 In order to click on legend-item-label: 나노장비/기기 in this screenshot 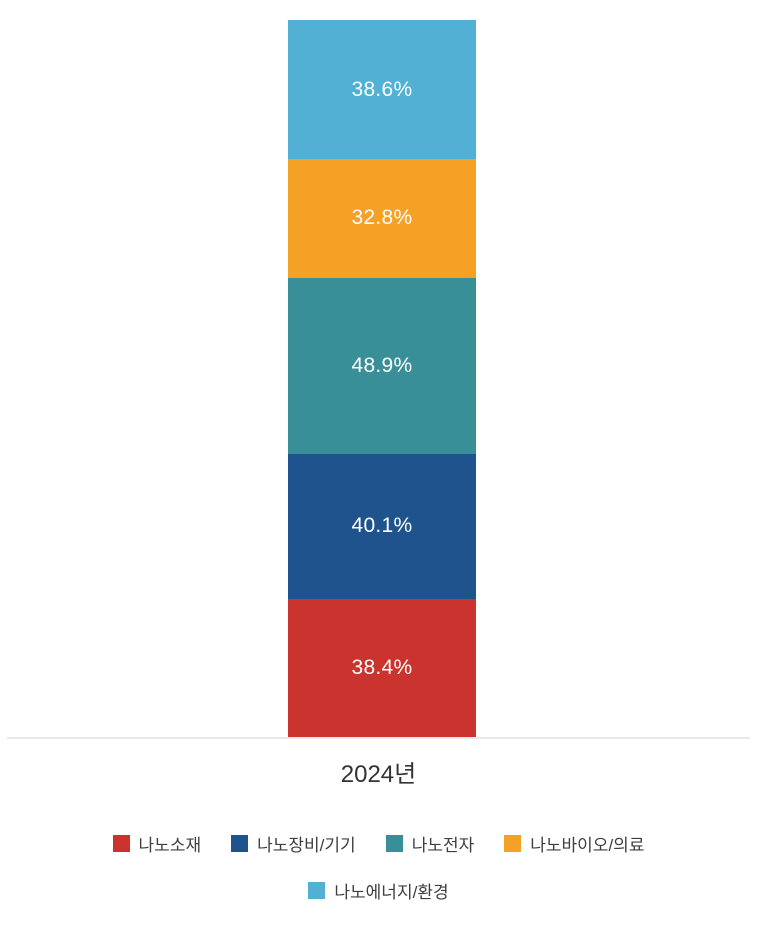, I will do `click(306, 845)`.